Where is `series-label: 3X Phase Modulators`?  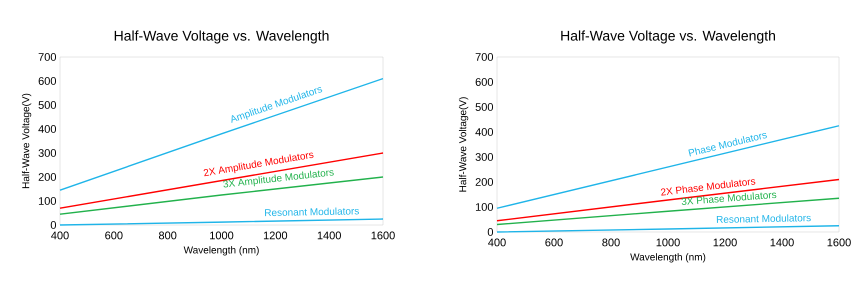 series-label: 3X Phase Modulators is located at coordinates (729, 198).